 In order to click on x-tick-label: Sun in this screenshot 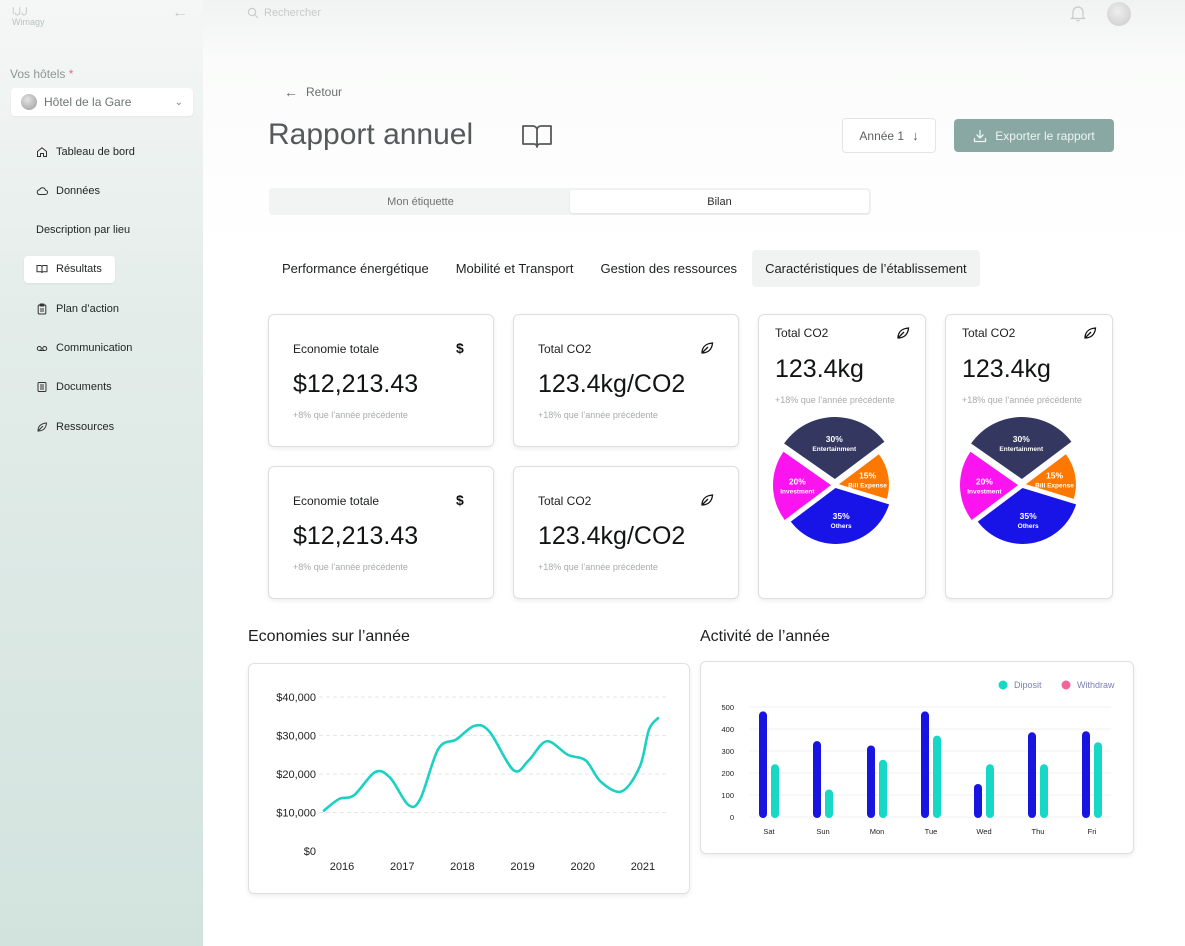, I will do `click(822, 831)`.